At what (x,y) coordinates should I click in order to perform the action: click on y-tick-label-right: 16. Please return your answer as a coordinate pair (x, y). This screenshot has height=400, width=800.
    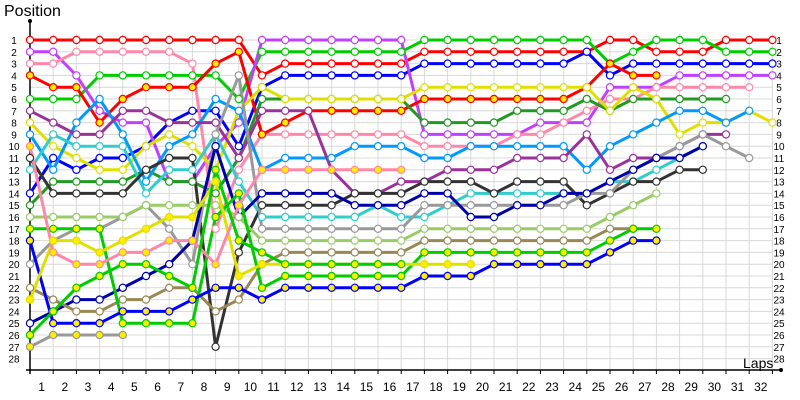
    Looking at the image, I should click on (779, 218).